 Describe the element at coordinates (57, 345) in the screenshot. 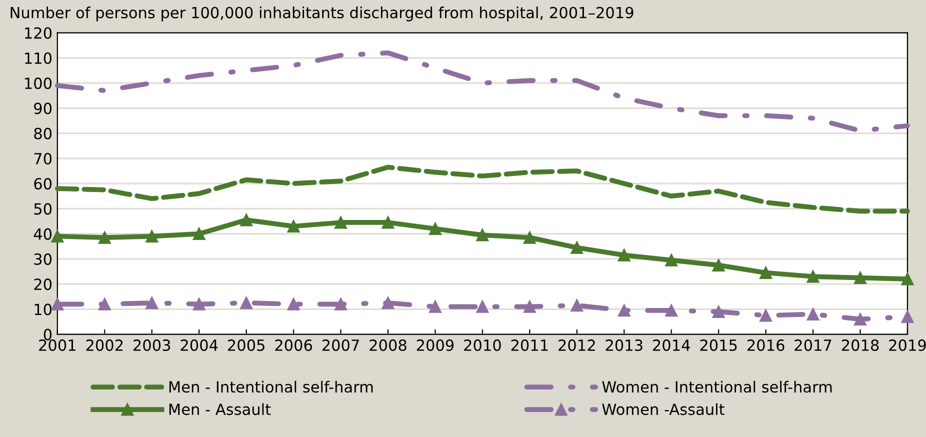

I see `x-tick-label: 2001` at that location.